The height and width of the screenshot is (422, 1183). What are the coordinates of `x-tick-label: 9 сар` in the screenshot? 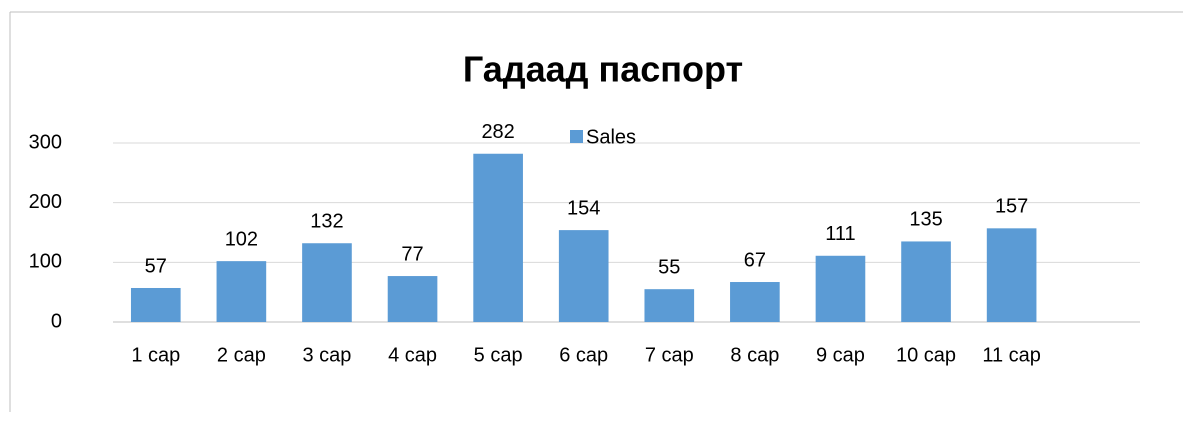 It's located at (840, 355).